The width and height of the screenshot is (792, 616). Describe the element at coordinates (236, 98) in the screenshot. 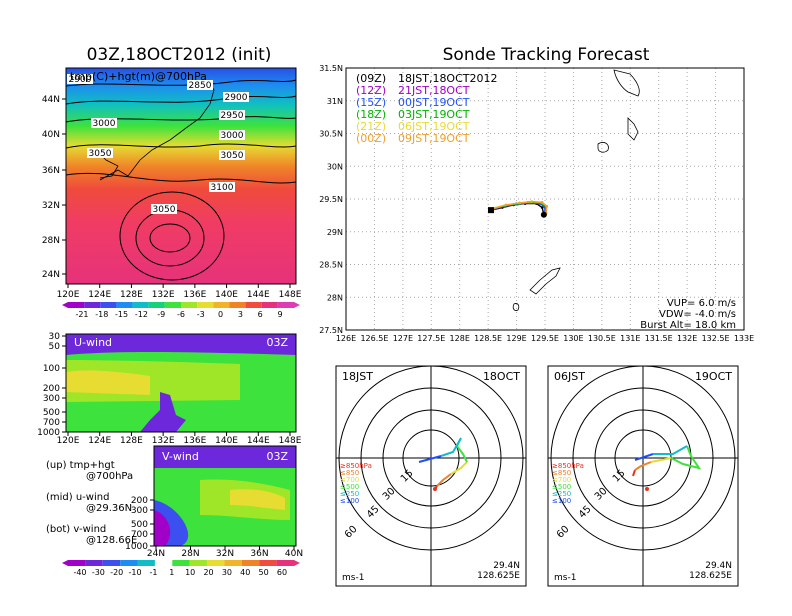

I see `contour-label: 2900` at that location.